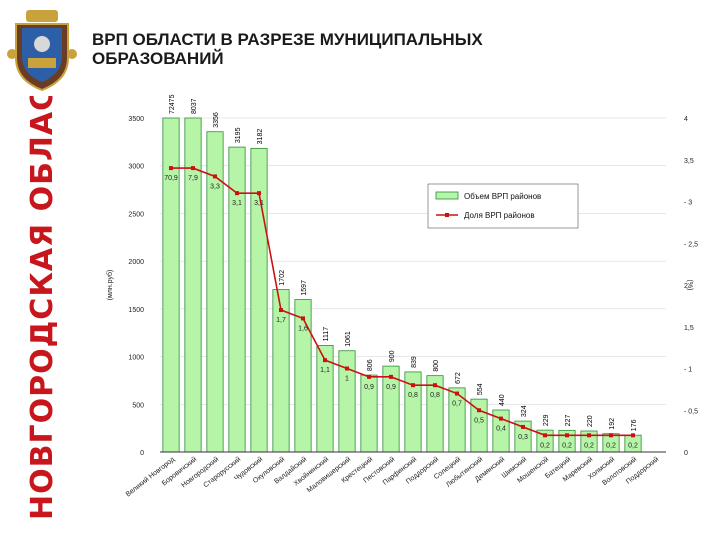 Image resolution: width=720 pixels, height=540 pixels. I want to click on bar-value-label: 192, so click(612, 424).